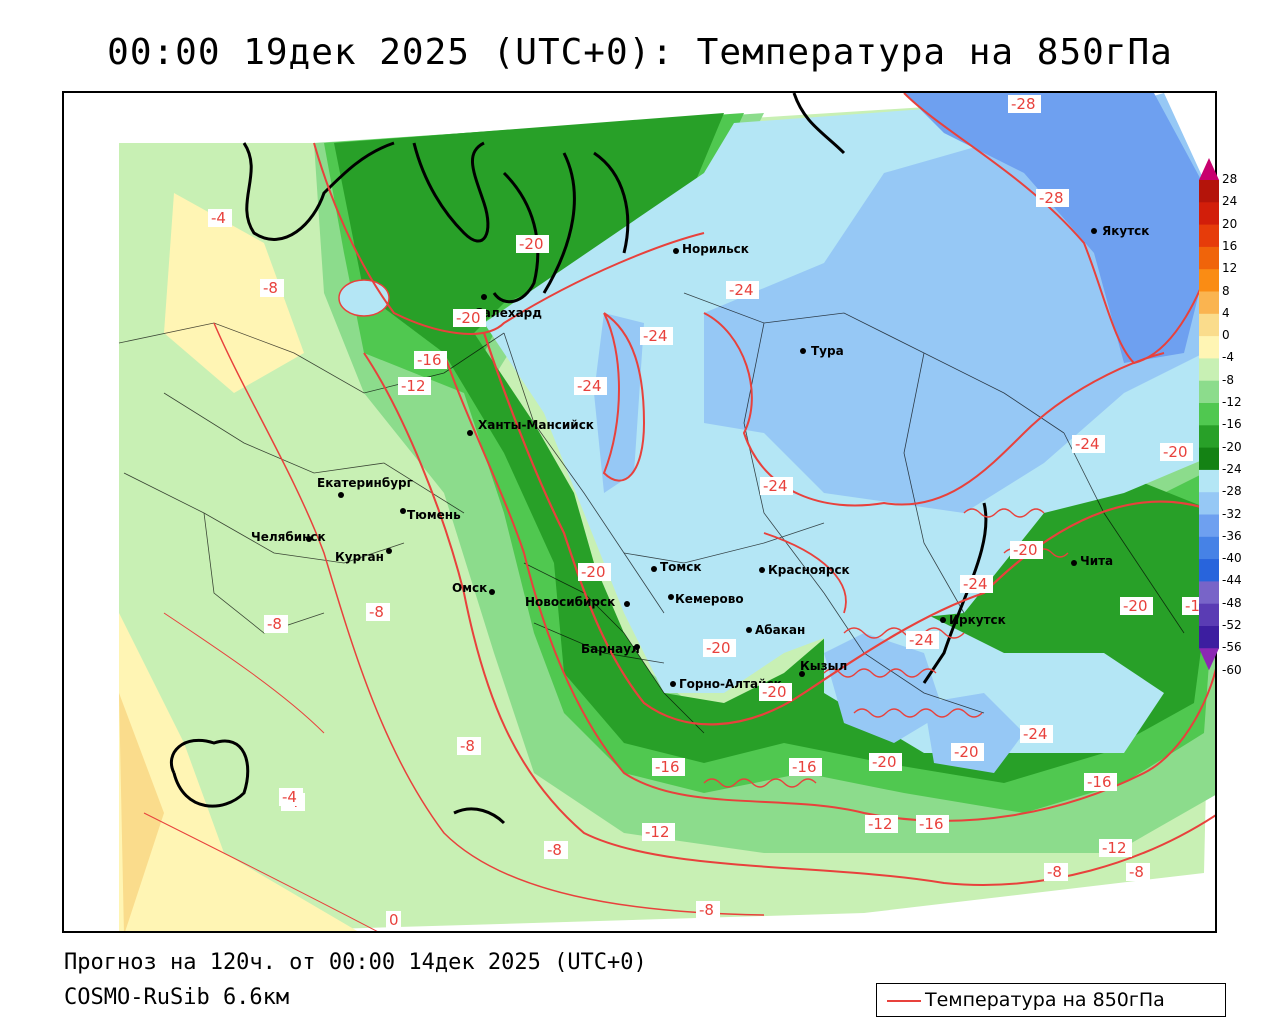 This screenshot has width=1280, height=1024. Describe the element at coordinates (1232, 580) in the screenshot. I see `colorbar-tick-label: -44` at that location.